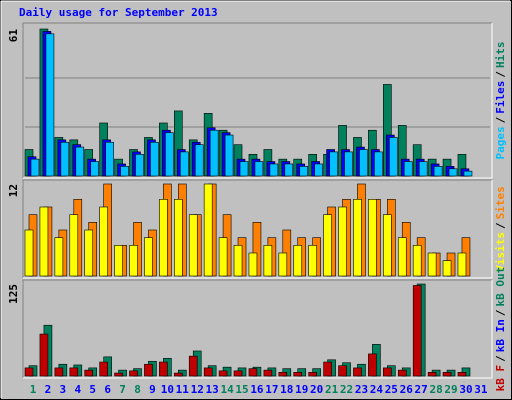  What do you see at coordinates (500, 202) in the screenshot?
I see `legend-entry: Sites` at bounding box center [500, 202].